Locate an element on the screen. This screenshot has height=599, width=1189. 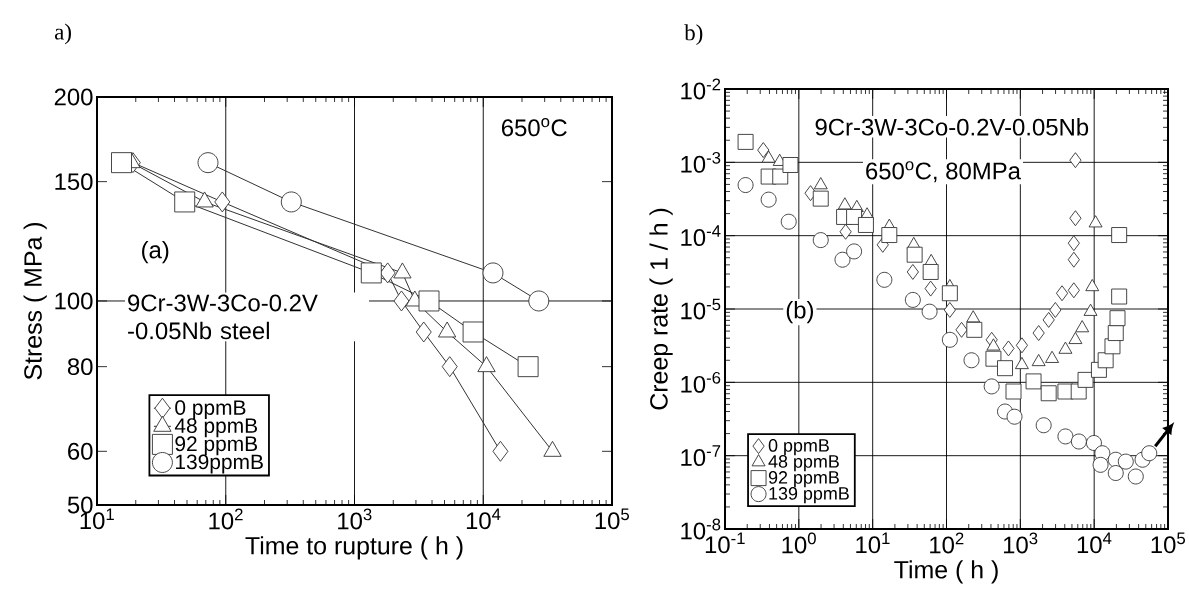
y-tick-label: 10$^{-5}$ is located at coordinates (701, 309).